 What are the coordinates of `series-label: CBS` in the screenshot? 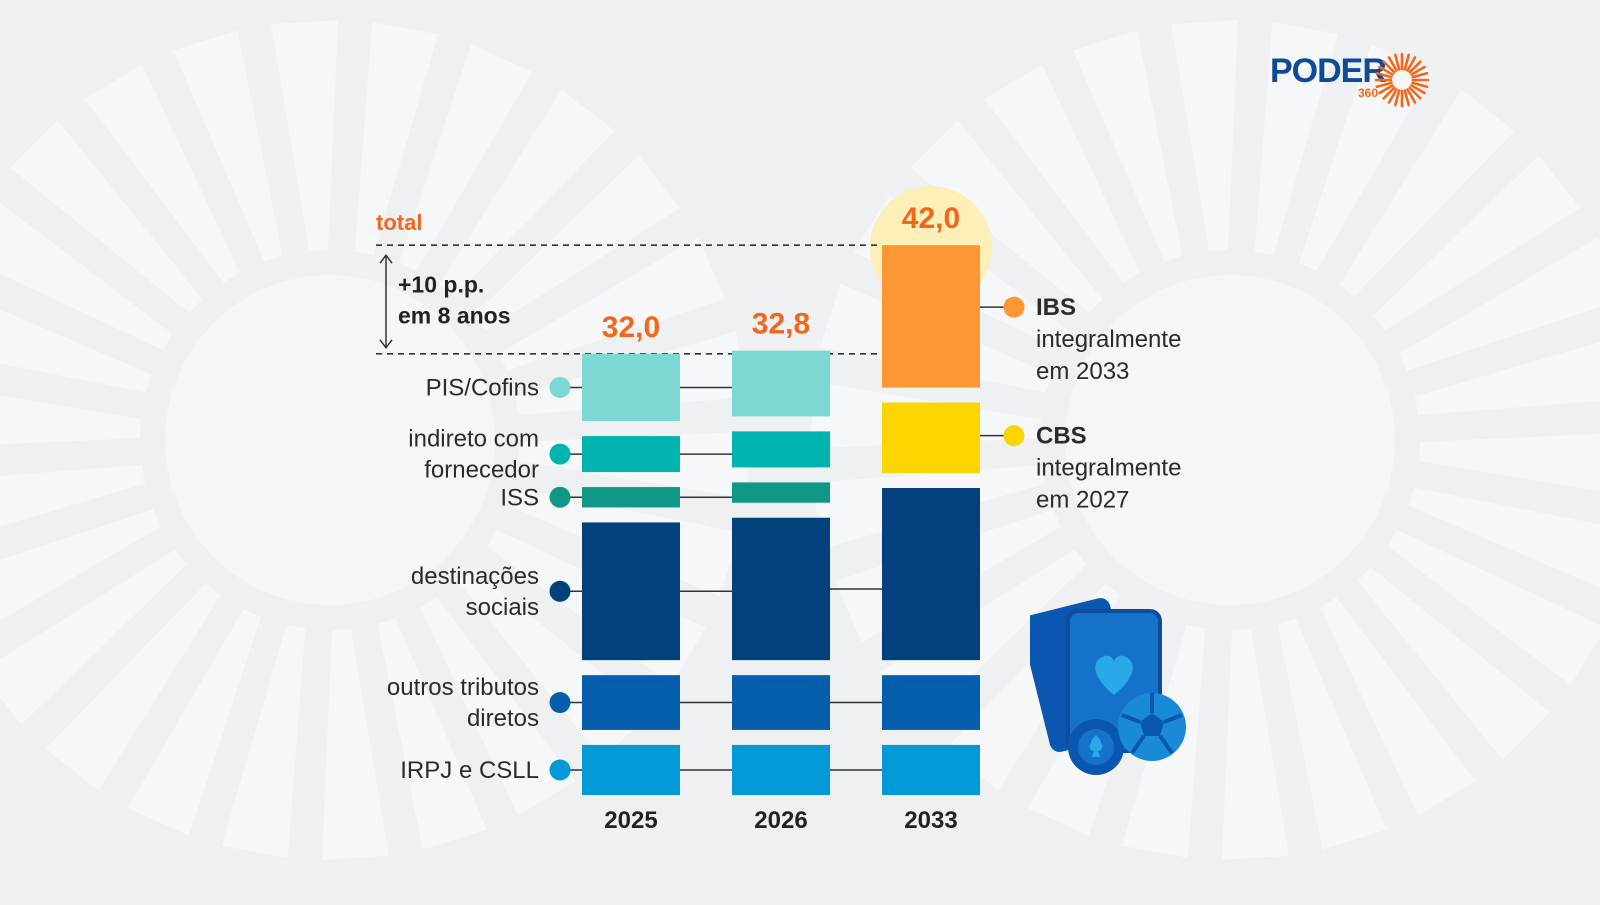 It's located at (1061, 436).